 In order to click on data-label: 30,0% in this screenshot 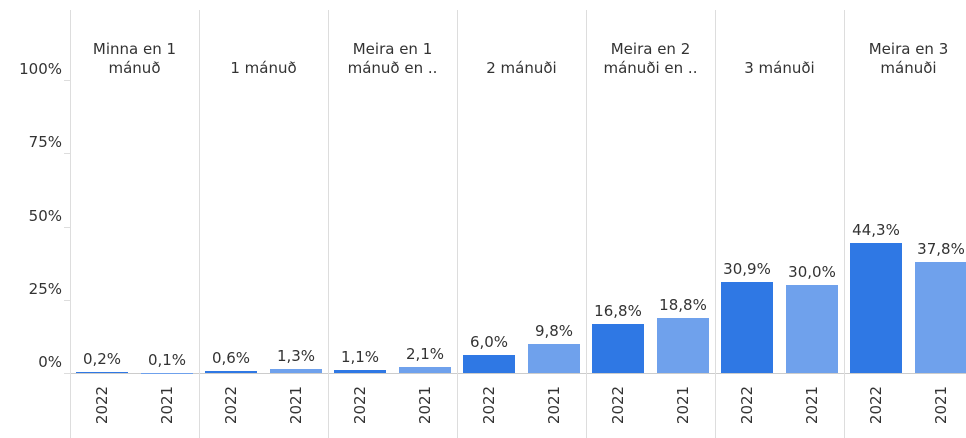, I will do `click(812, 272)`.